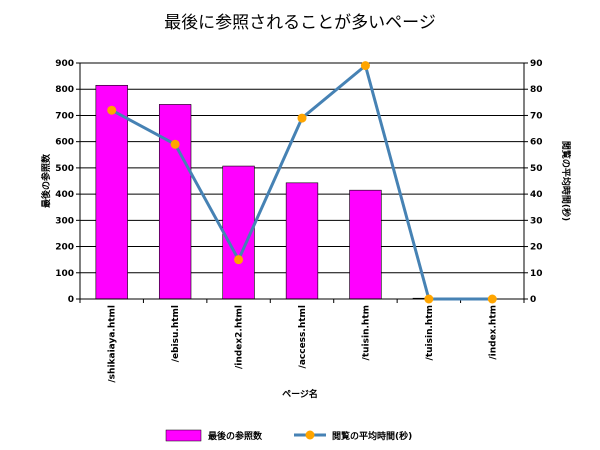 This screenshot has width=600, height=450. I want to click on y-tick-label-right: 70, so click(536, 116).